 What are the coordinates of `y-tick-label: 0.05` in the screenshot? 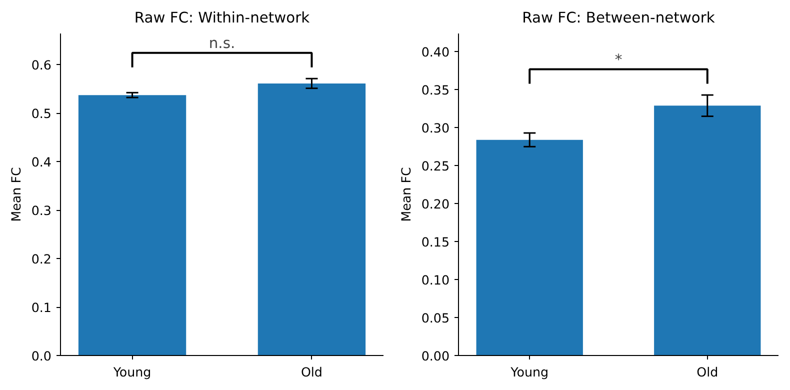 It's located at (435, 318).